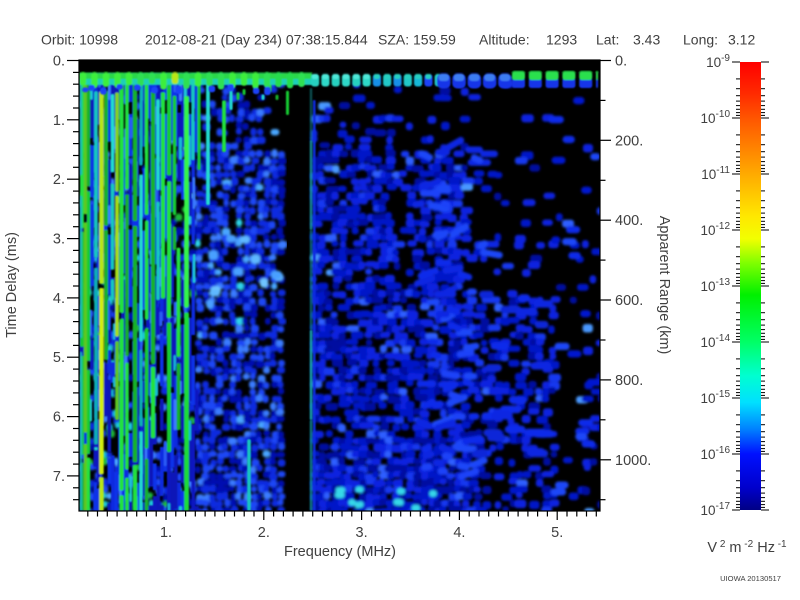 This screenshot has width=800, height=600. What do you see at coordinates (417, 40) in the screenshot?
I see `svg-text: SZA: 159.59` at bounding box center [417, 40].